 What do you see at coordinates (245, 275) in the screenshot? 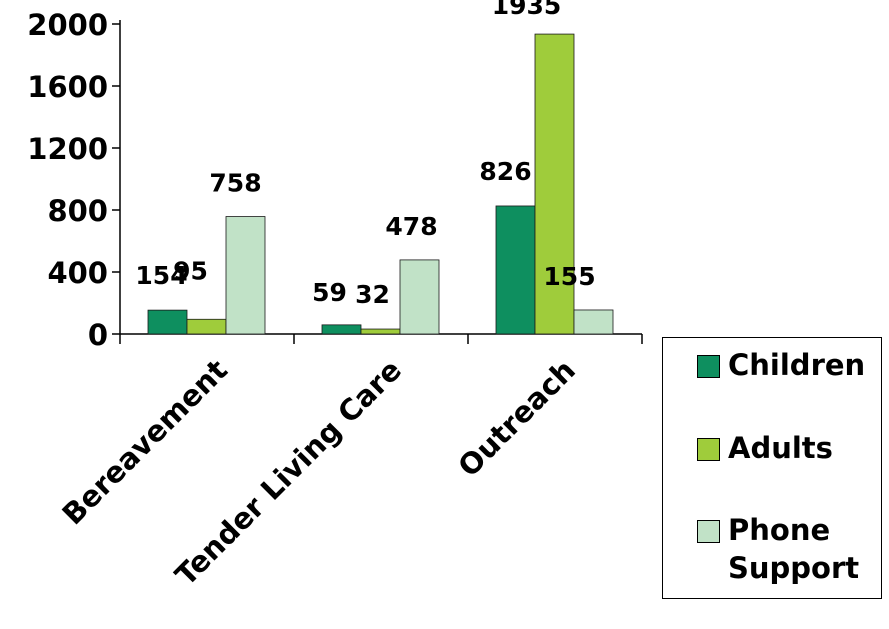
I see `bar-phone-support-bereavement` at bounding box center [245, 275].